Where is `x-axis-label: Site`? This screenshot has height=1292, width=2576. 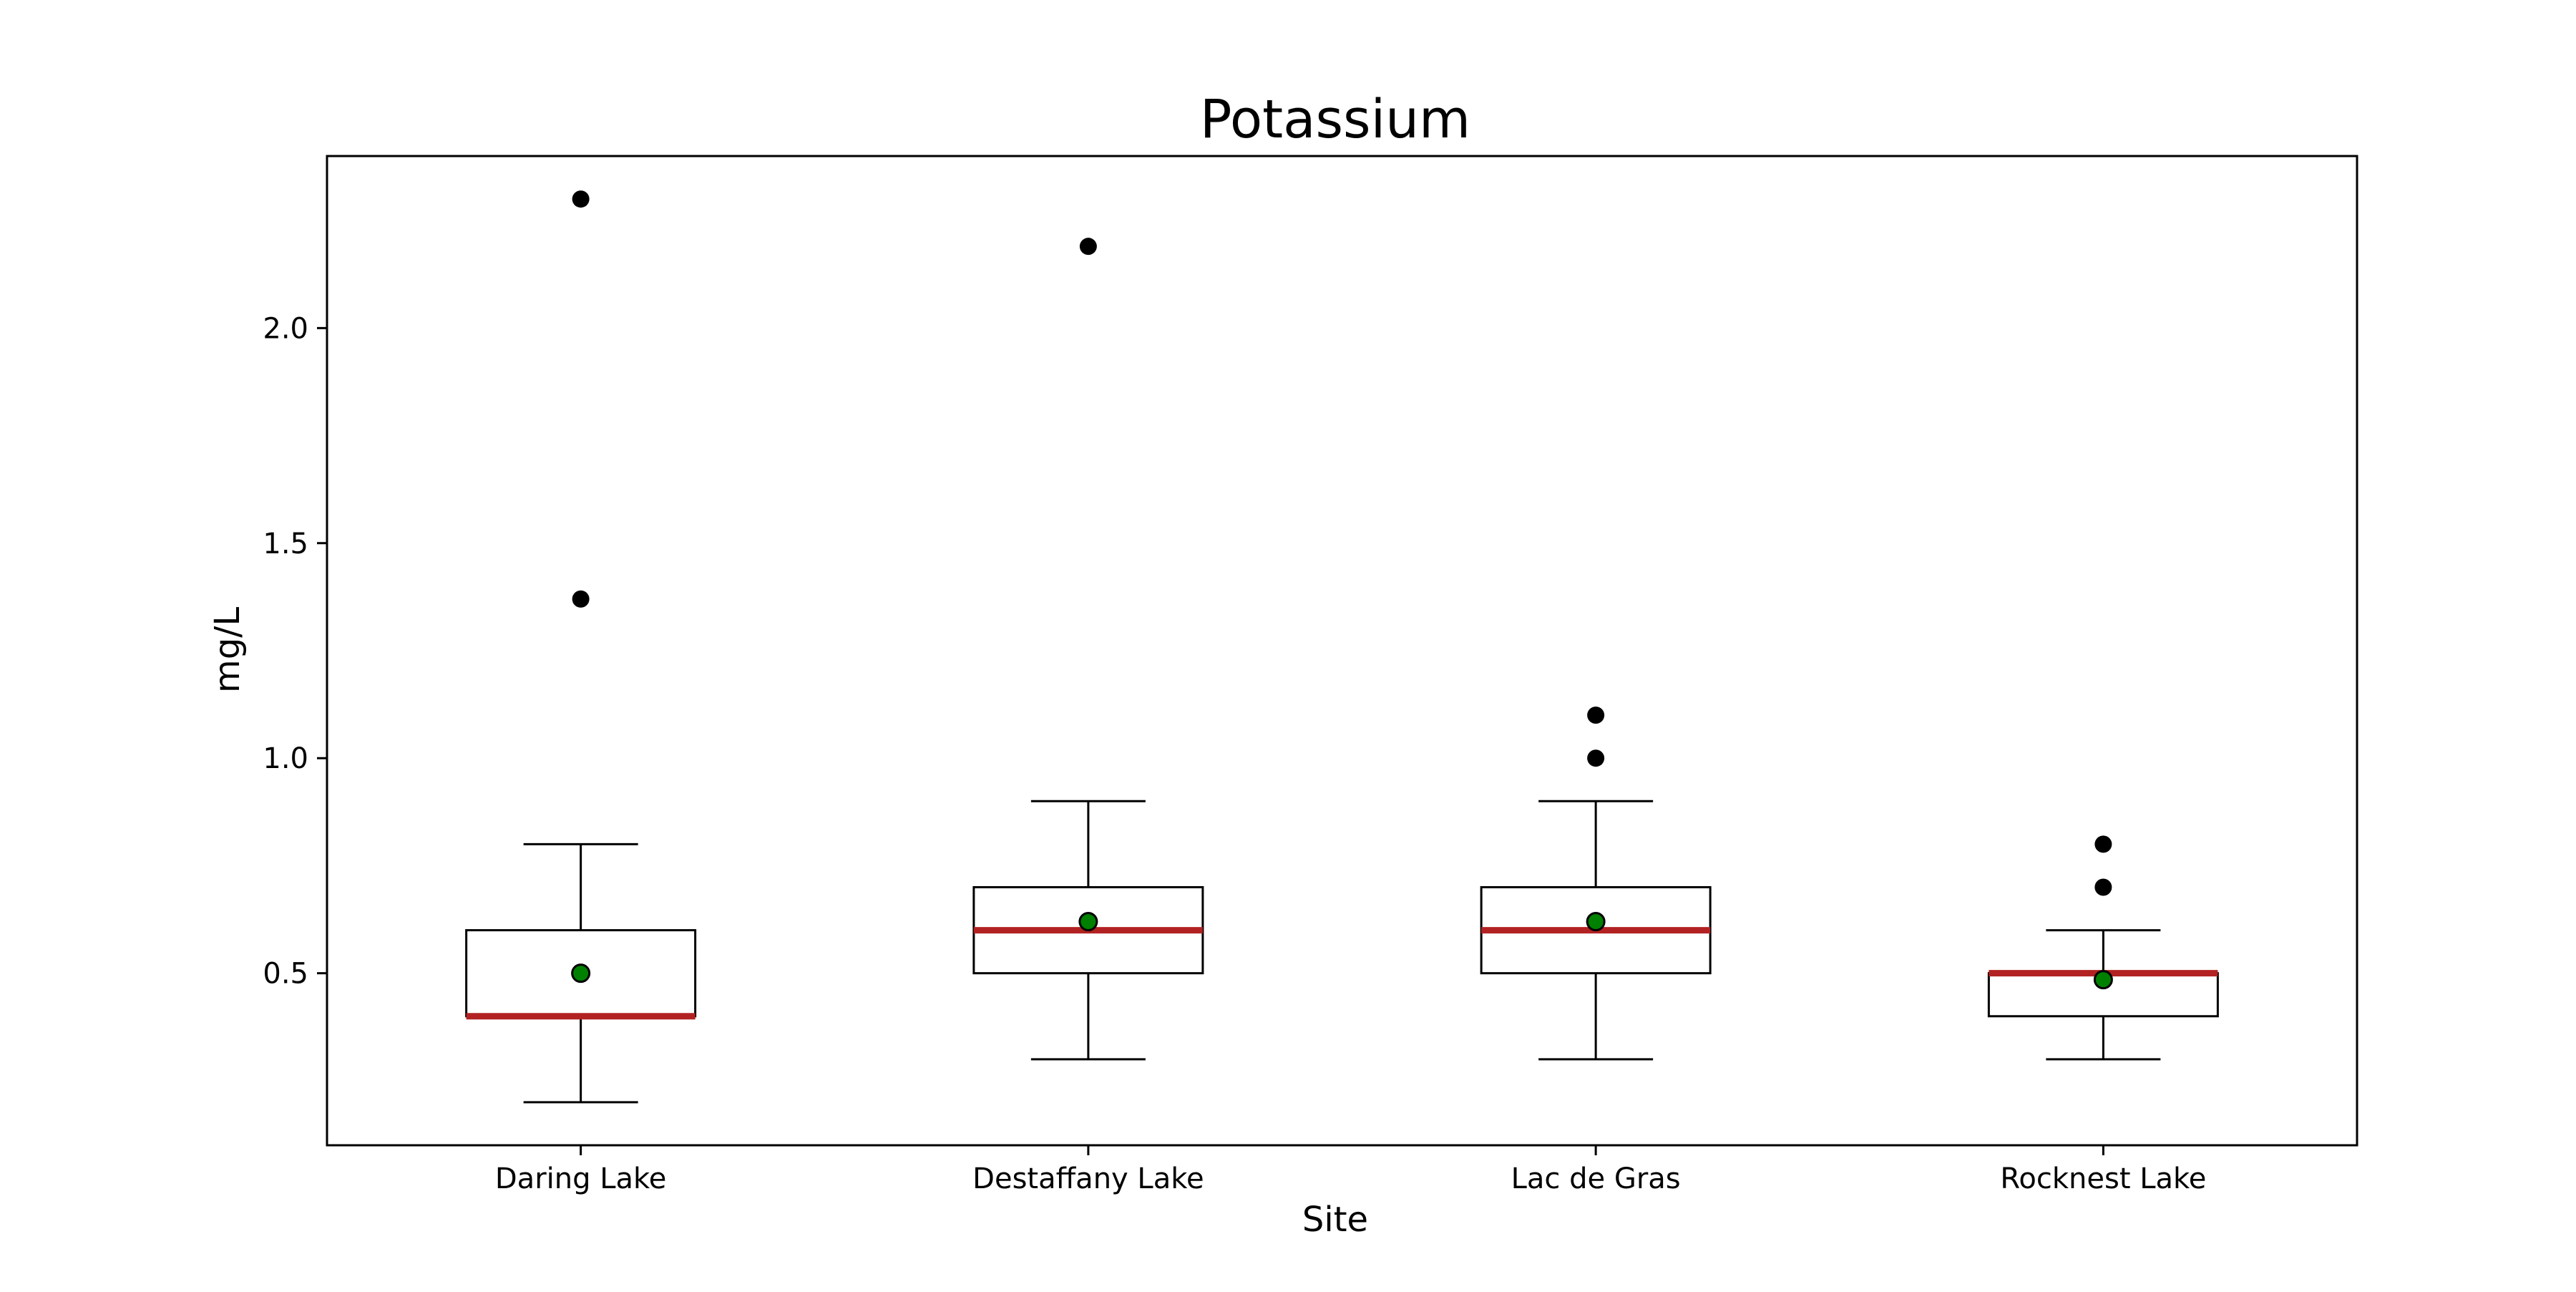
x-axis-label: Site is located at coordinates (1335, 1220).